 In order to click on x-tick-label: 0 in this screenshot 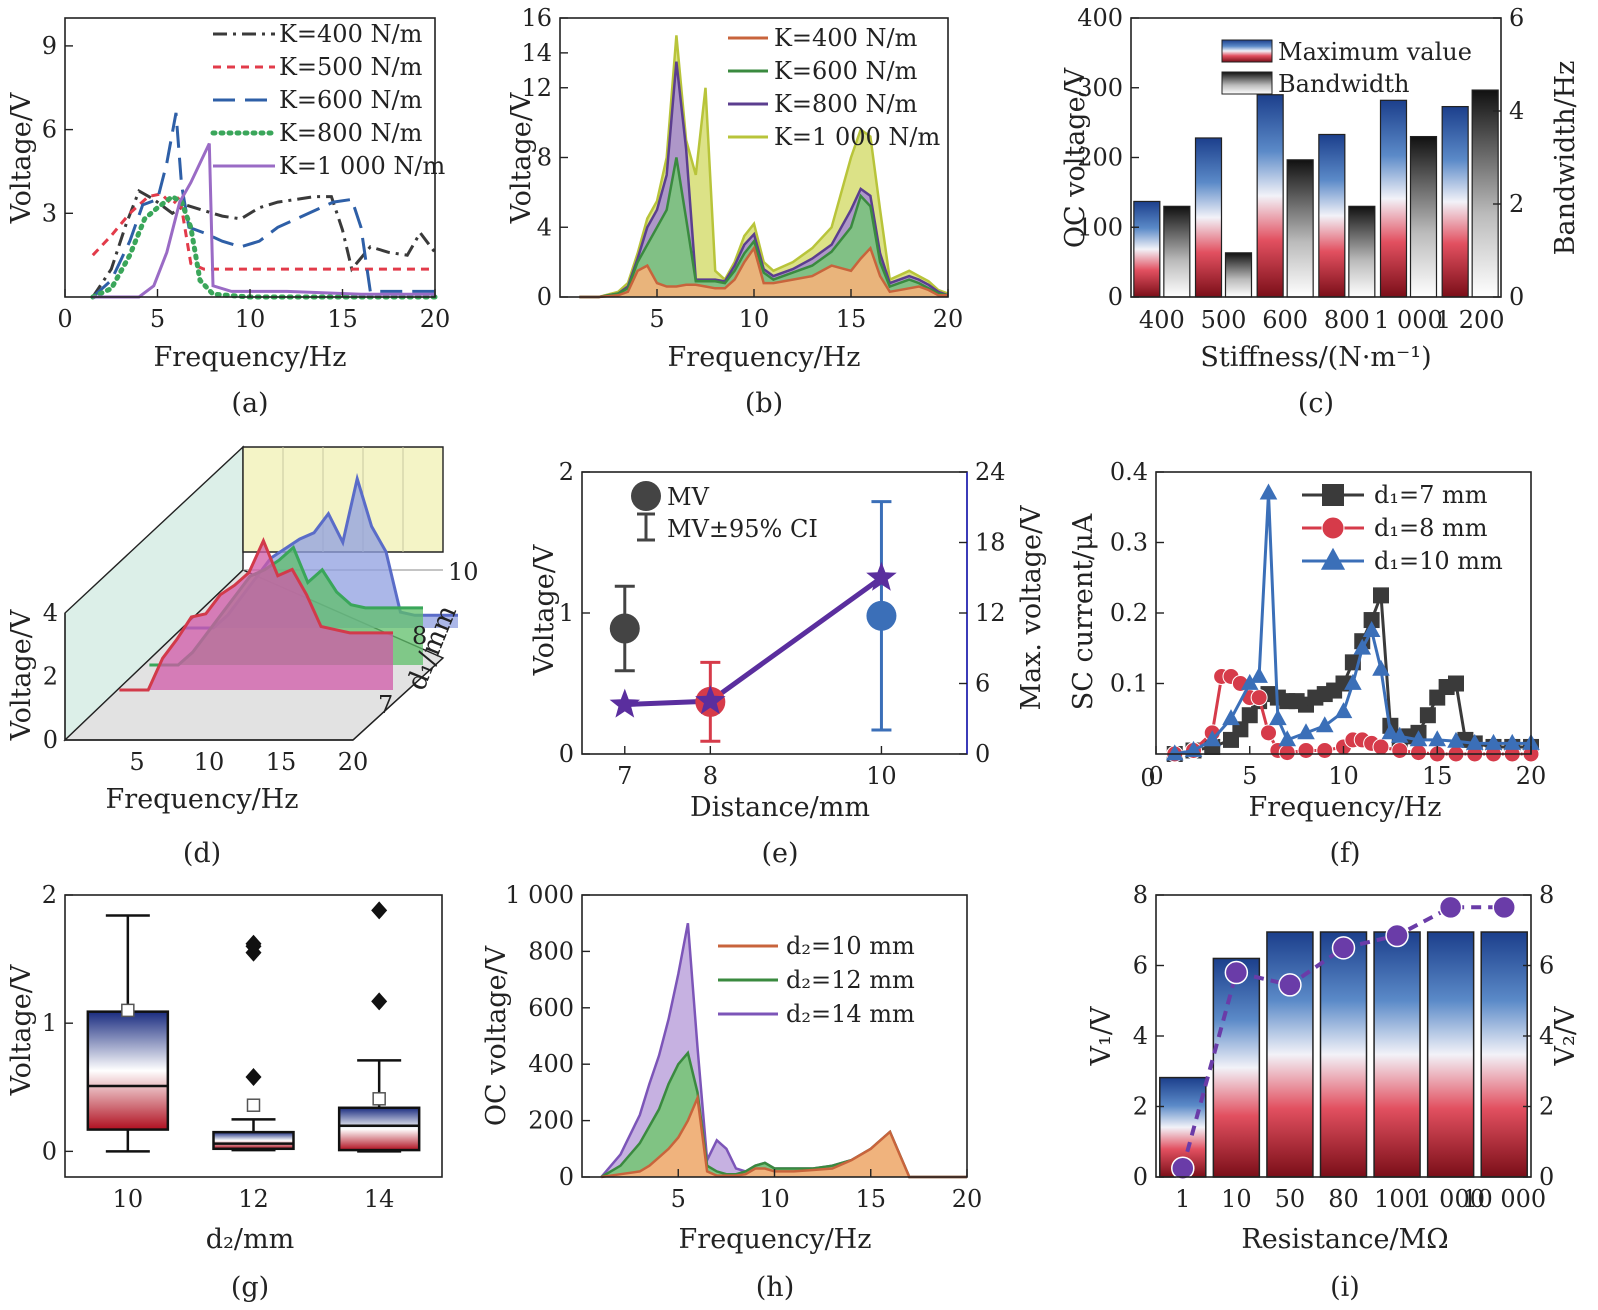, I will do `click(1155, 776)`.